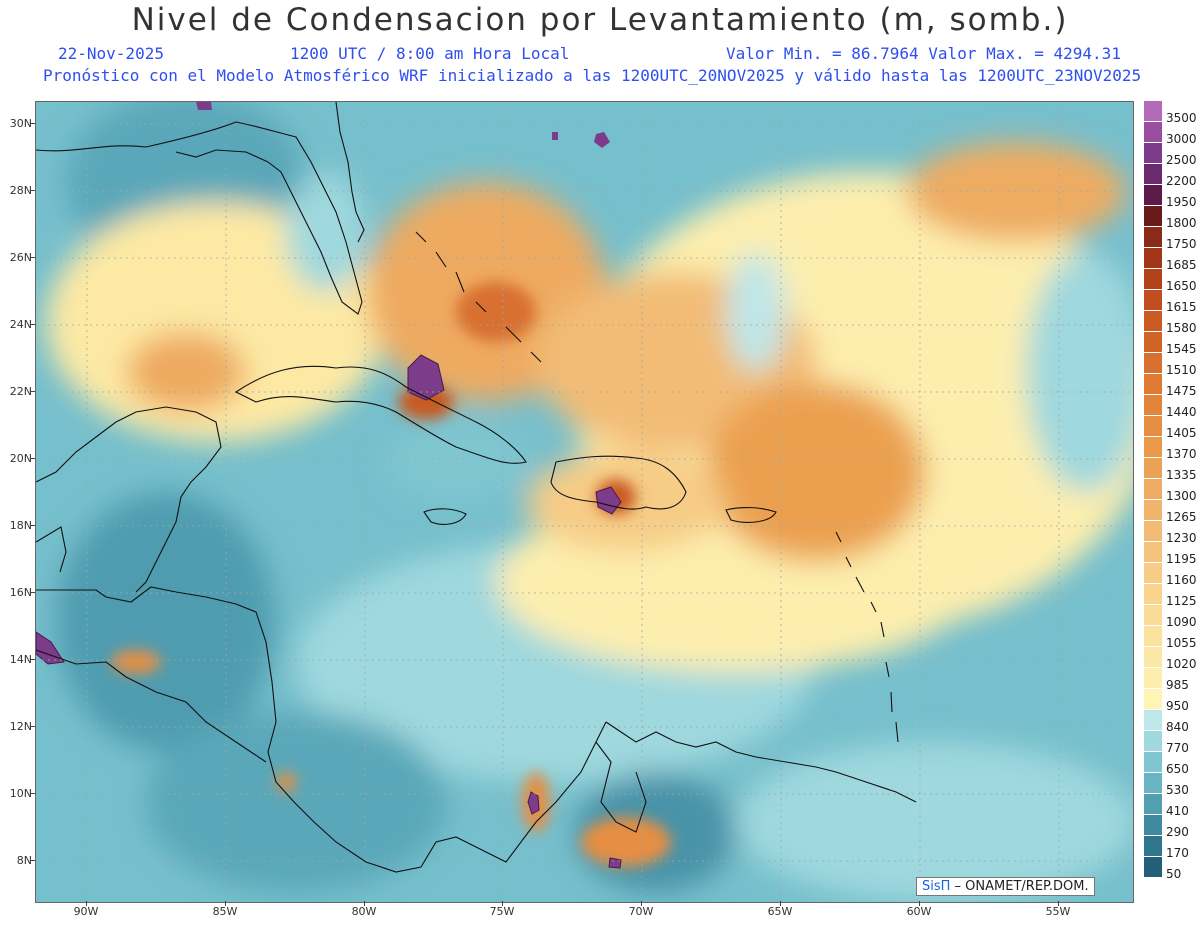  What do you see at coordinates (1181, 622) in the screenshot?
I see `colorbar-label: 1090` at bounding box center [1181, 622].